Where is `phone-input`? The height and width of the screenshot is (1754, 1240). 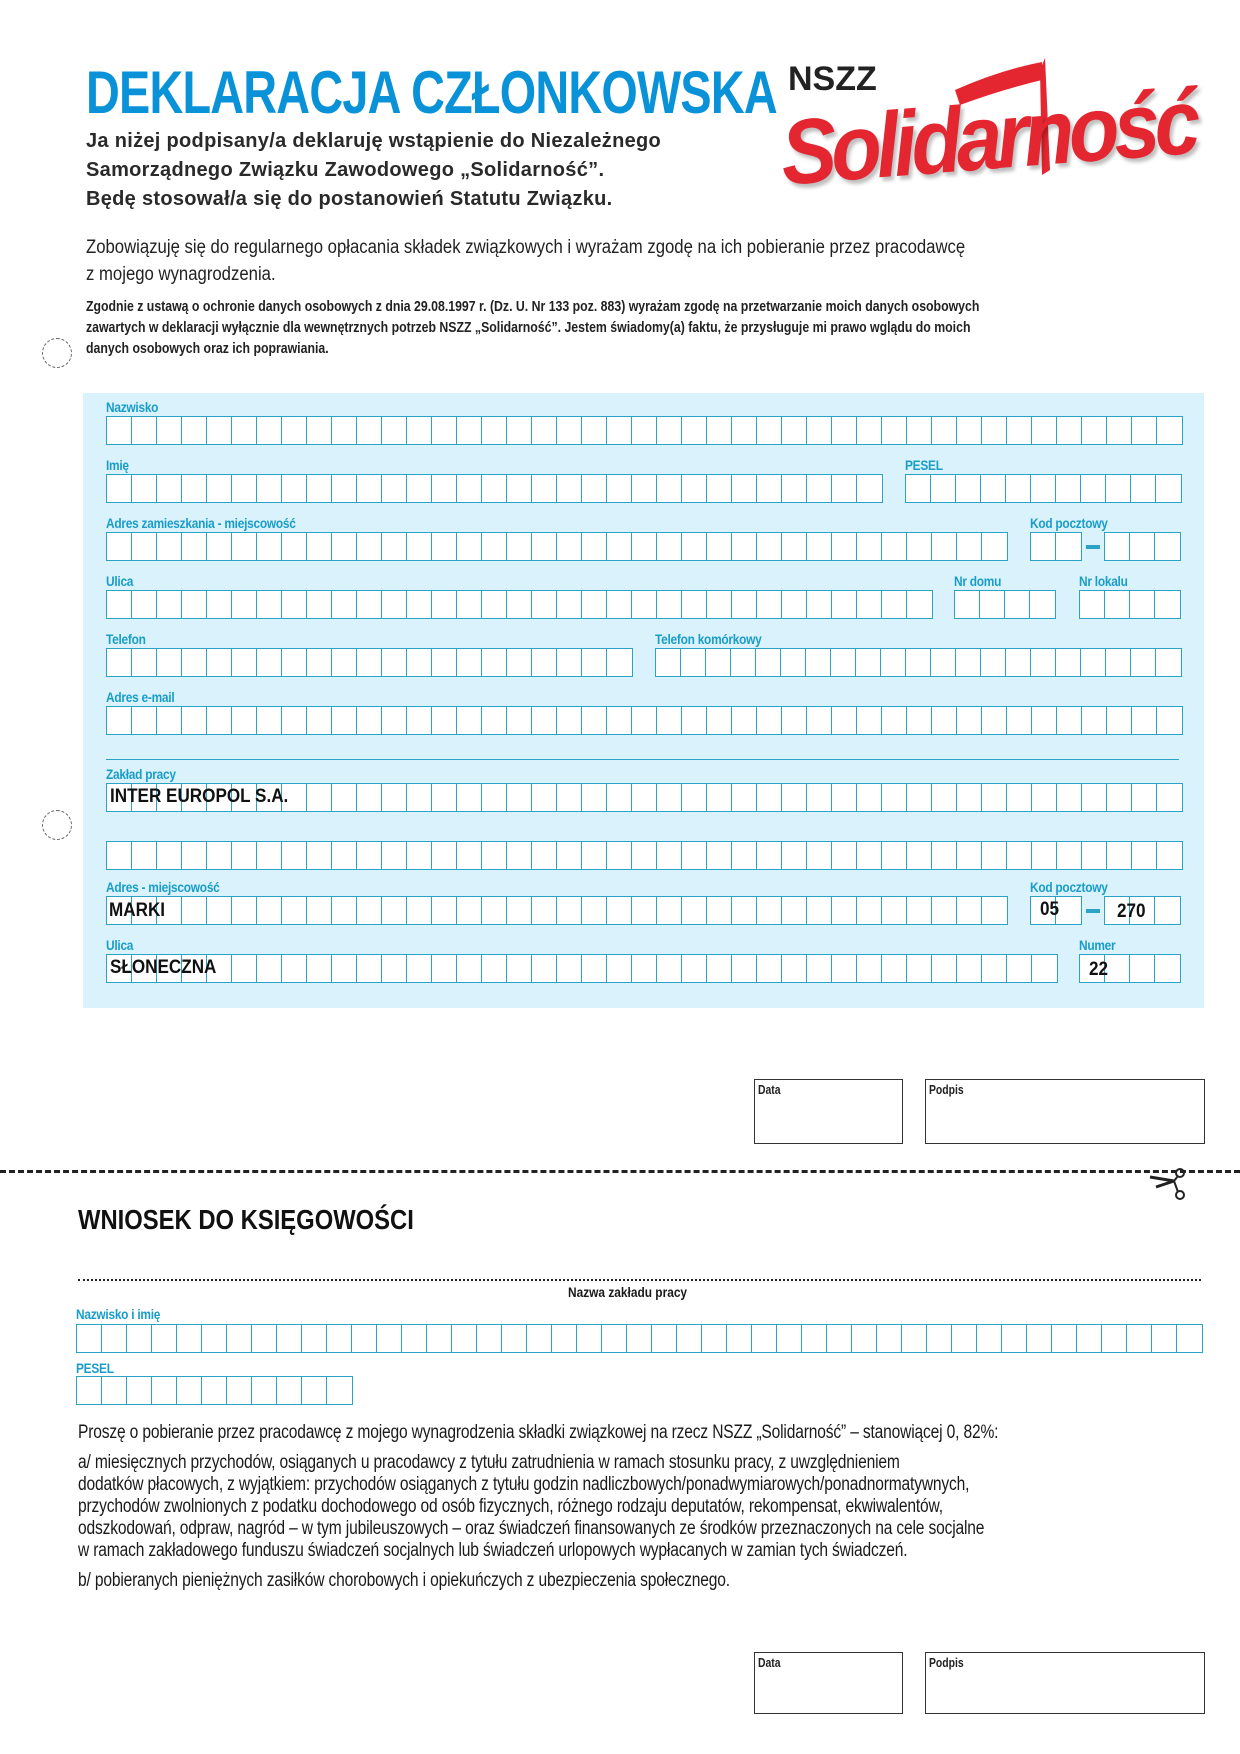 phone-input is located at coordinates (369, 662).